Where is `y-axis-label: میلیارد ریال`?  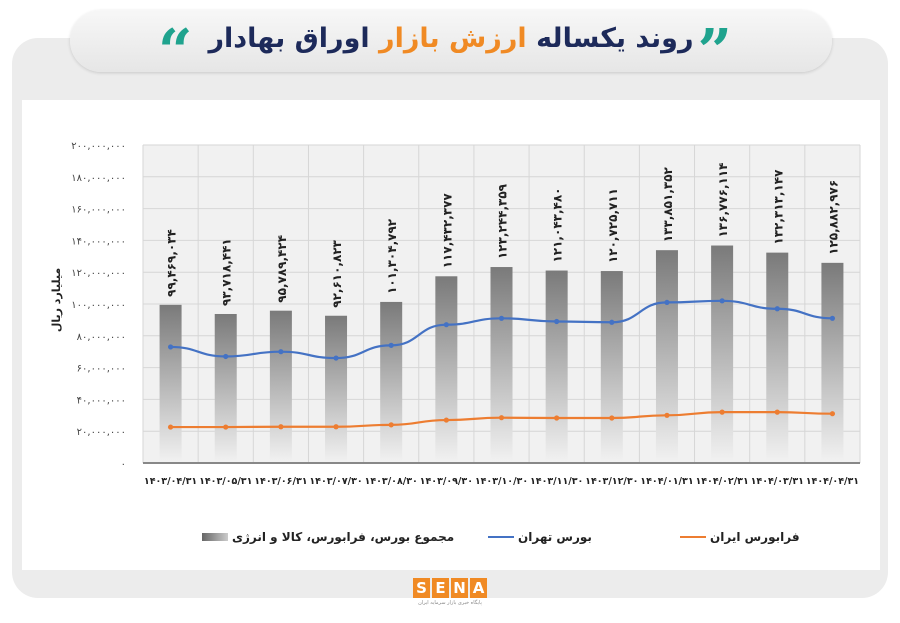 y-axis-label: میلیارد ریال is located at coordinates (56, 300).